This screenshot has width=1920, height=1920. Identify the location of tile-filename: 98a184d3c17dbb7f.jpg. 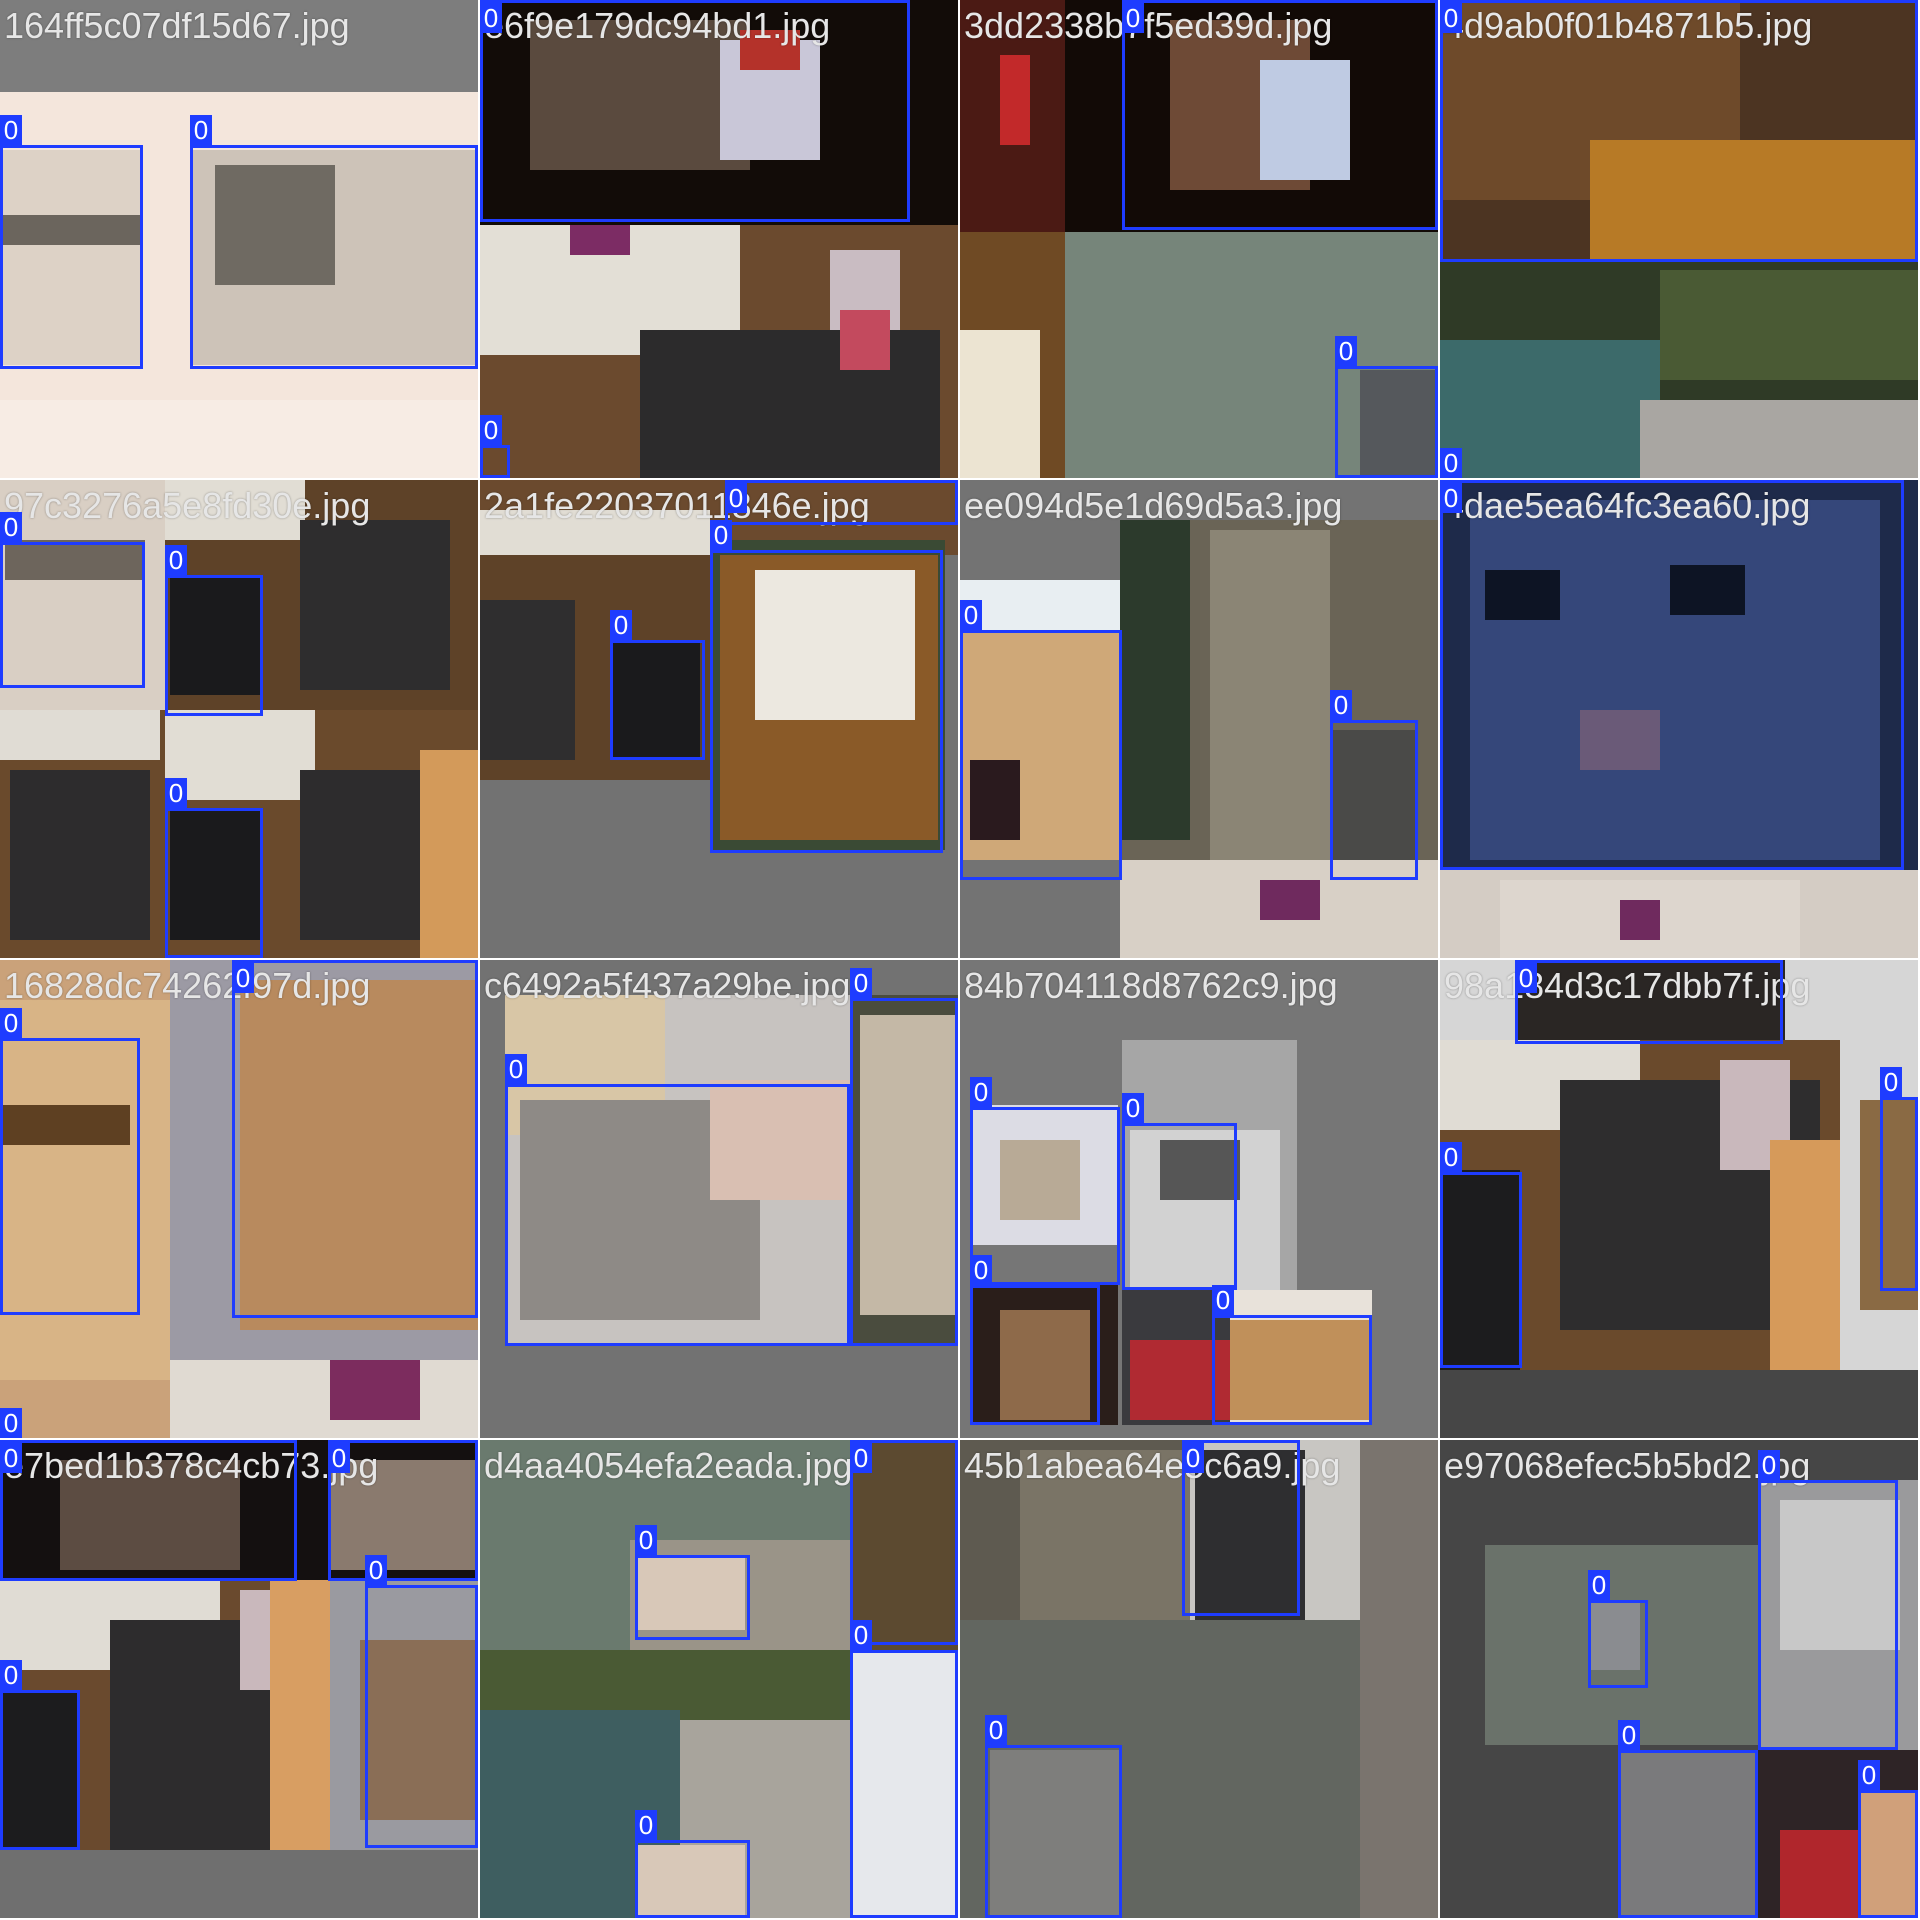
(1627, 985).